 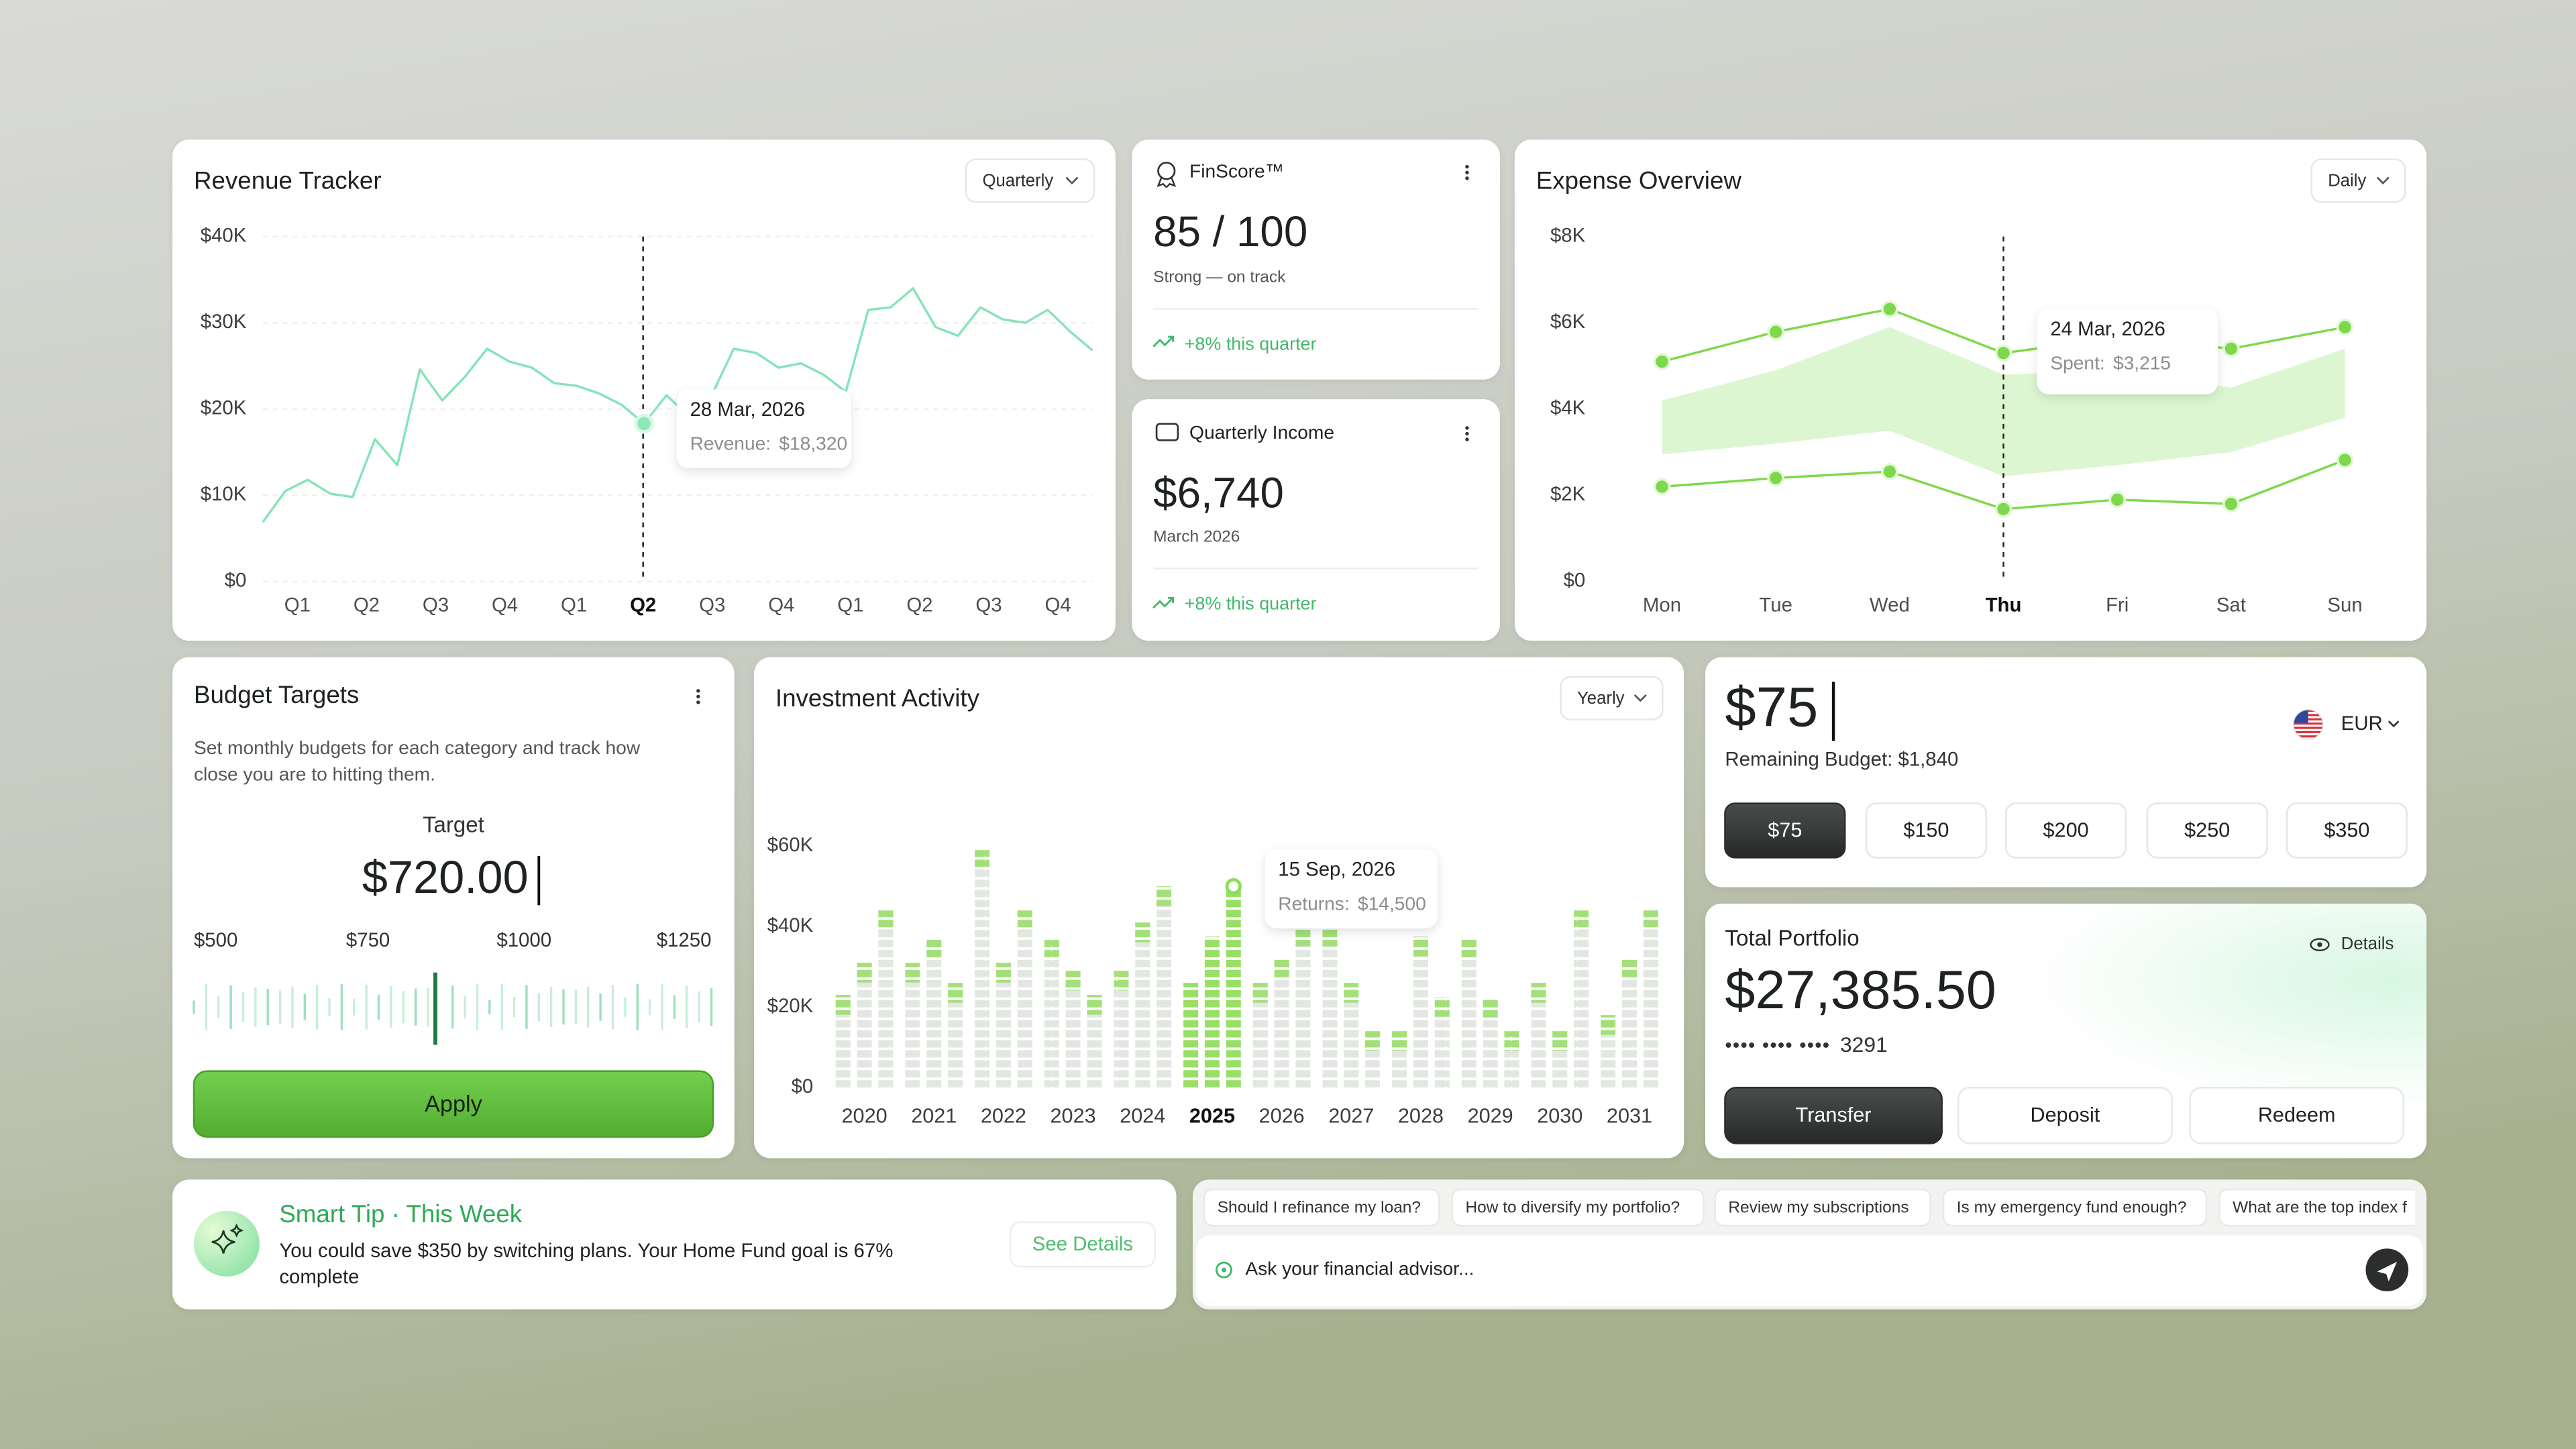 I want to click on amount: $6,740, so click(x=1218, y=493).